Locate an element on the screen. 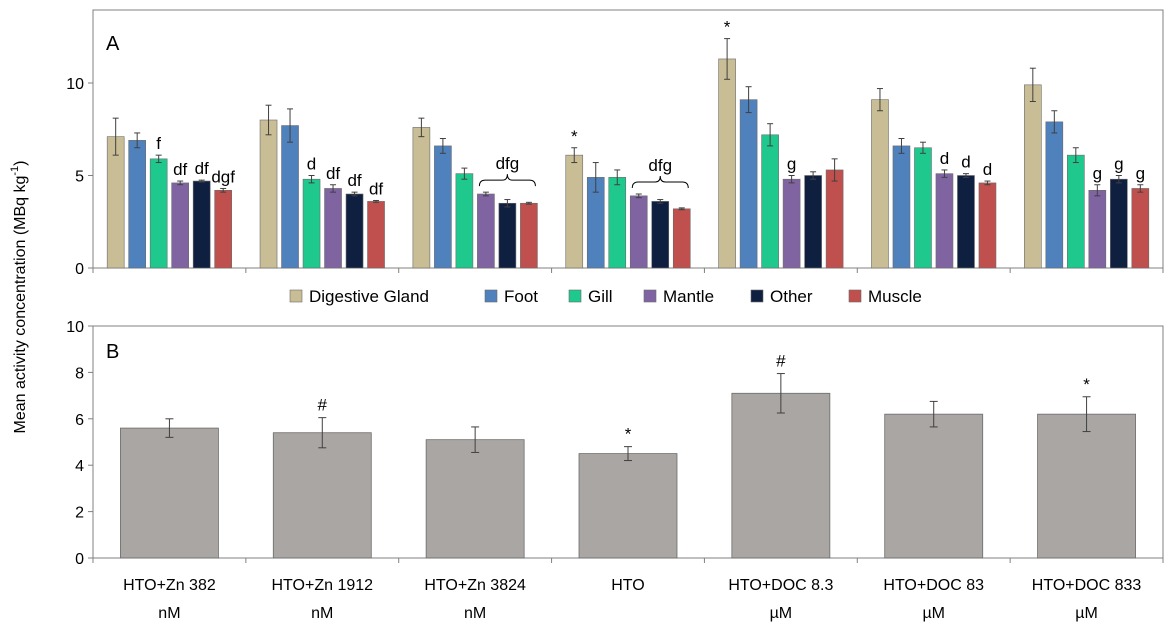  category-label: HTO+Zn 1912 is located at coordinates (323, 585).